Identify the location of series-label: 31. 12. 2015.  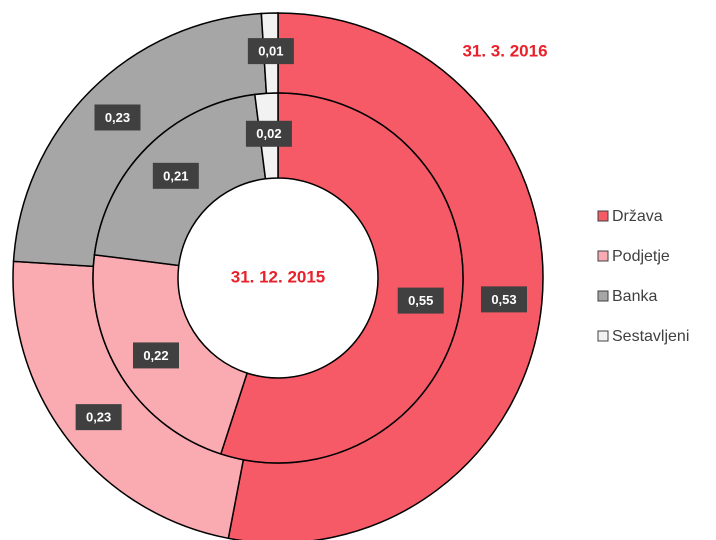
(278, 276).